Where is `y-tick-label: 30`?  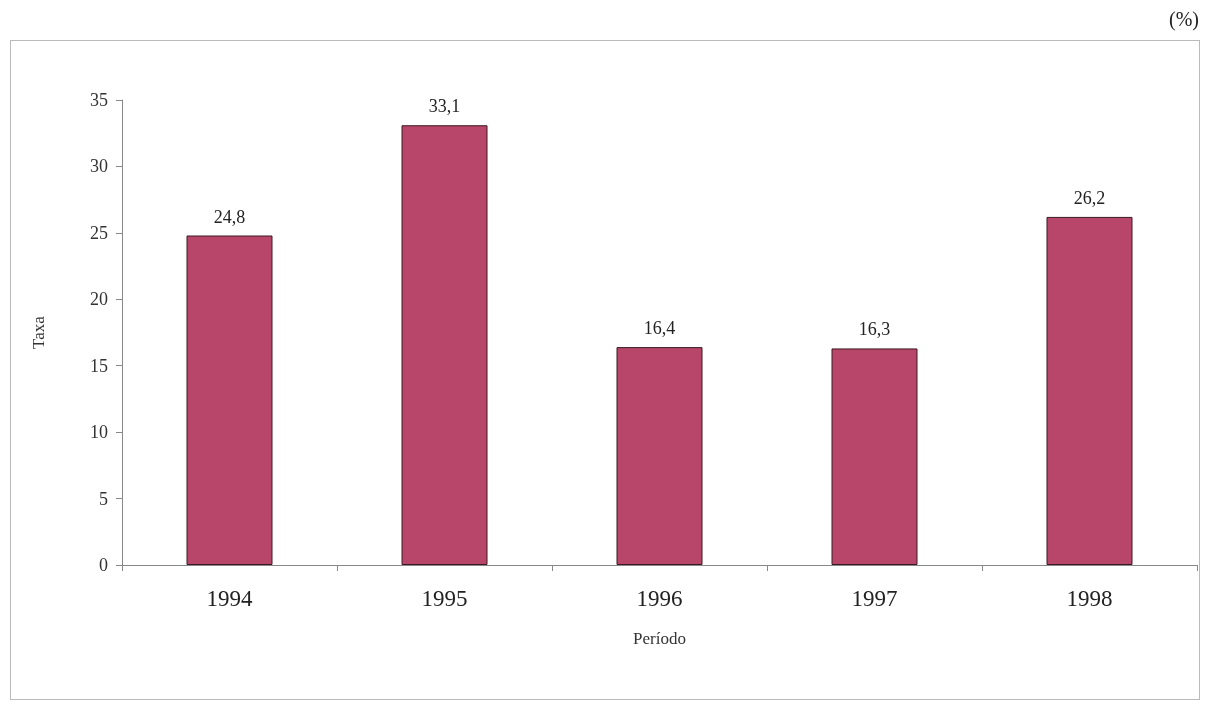 y-tick-label: 30 is located at coordinates (99, 166).